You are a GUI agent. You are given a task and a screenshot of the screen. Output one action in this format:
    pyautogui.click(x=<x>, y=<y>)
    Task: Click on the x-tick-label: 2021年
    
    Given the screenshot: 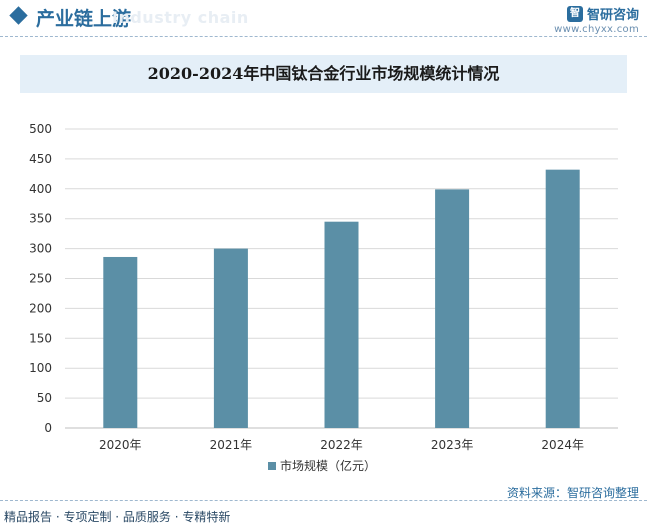 What is the action you would take?
    pyautogui.click(x=231, y=445)
    